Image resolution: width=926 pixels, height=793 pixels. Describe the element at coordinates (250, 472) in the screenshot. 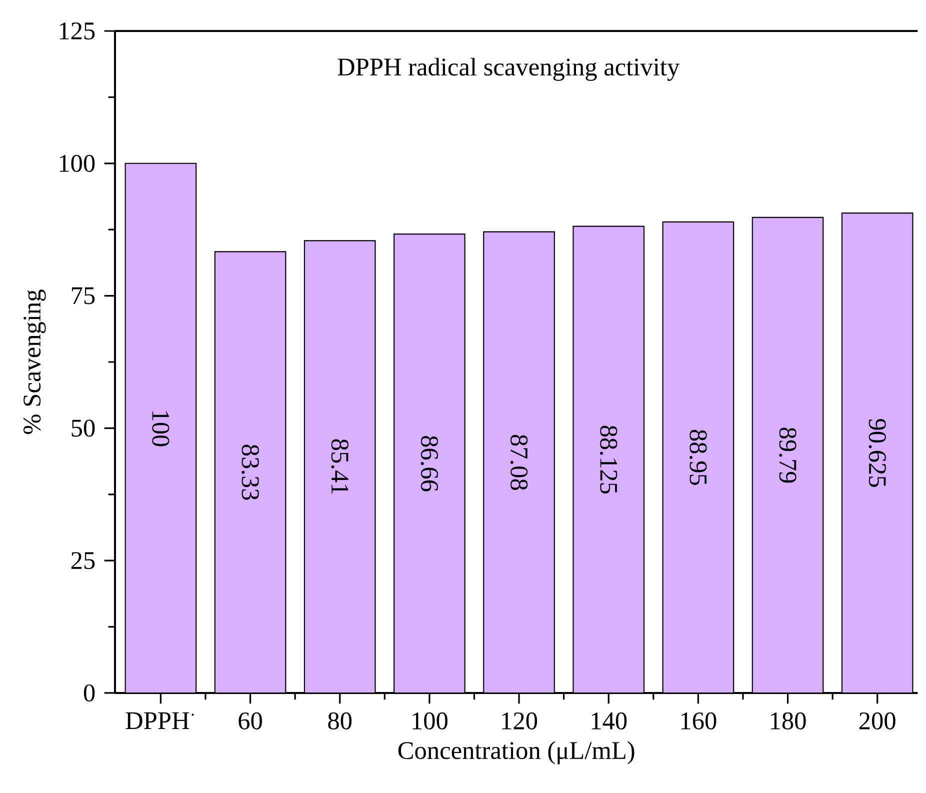

I see `data-label: 83.33` at that location.